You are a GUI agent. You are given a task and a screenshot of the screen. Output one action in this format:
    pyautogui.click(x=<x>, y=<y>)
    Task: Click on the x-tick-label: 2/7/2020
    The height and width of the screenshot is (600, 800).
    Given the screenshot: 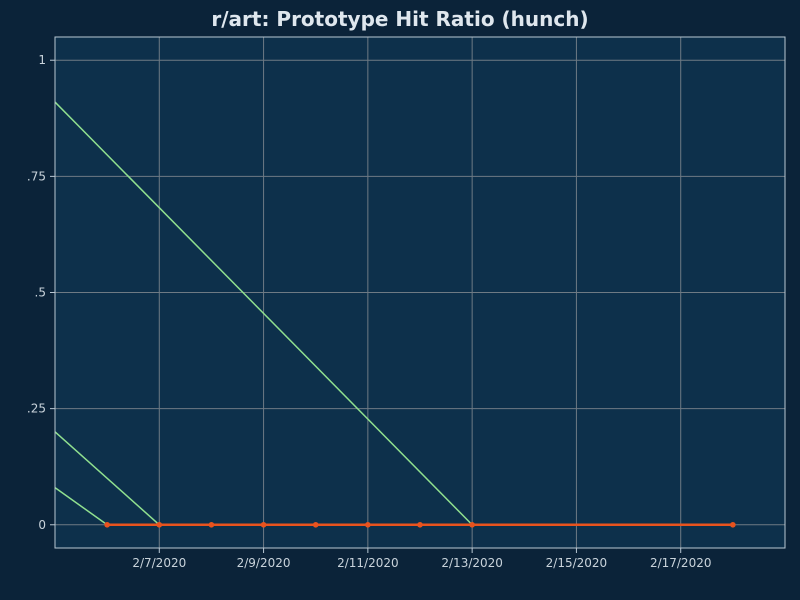 What is the action you would take?
    pyautogui.click(x=159, y=563)
    